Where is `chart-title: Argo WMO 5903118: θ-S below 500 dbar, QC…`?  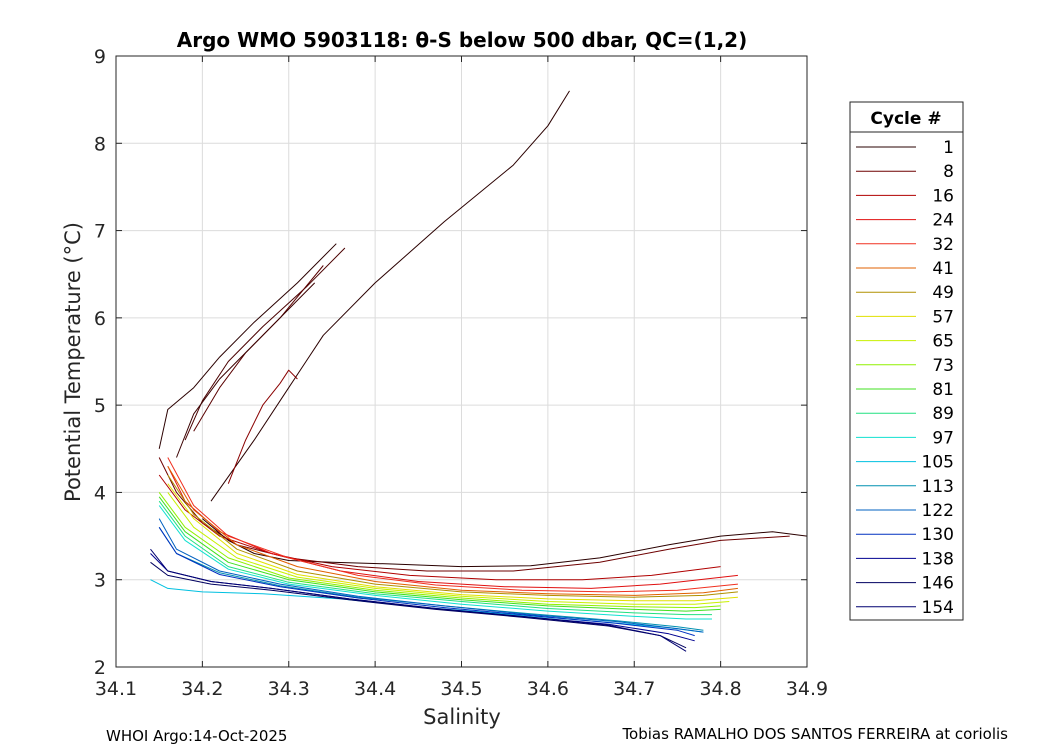 chart-title: Argo WMO 5903118: θ-S below 500 dbar, QC… is located at coordinates (462, 40).